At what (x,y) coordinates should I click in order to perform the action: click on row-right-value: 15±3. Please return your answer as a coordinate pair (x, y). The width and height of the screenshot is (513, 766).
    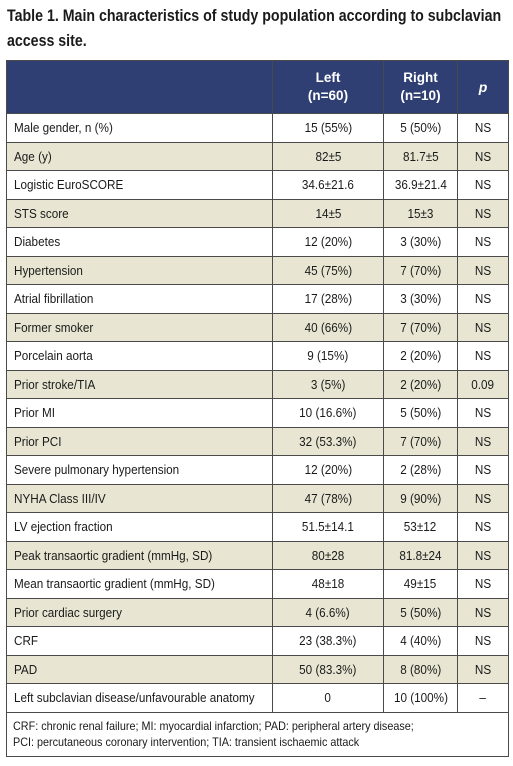
    Looking at the image, I should click on (420, 213).